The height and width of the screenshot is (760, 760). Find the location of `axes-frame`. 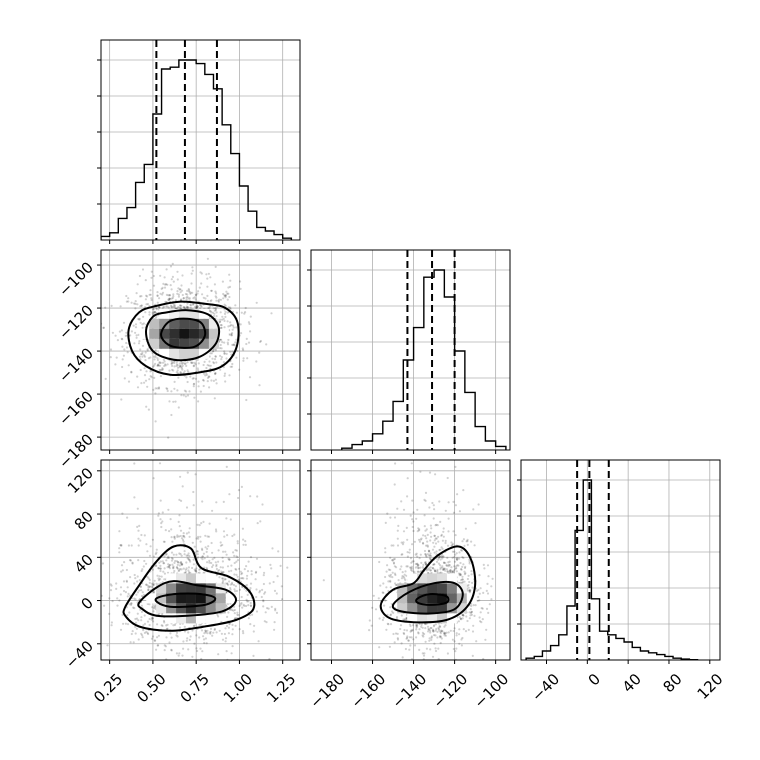

axes-frame is located at coordinates (620, 560).